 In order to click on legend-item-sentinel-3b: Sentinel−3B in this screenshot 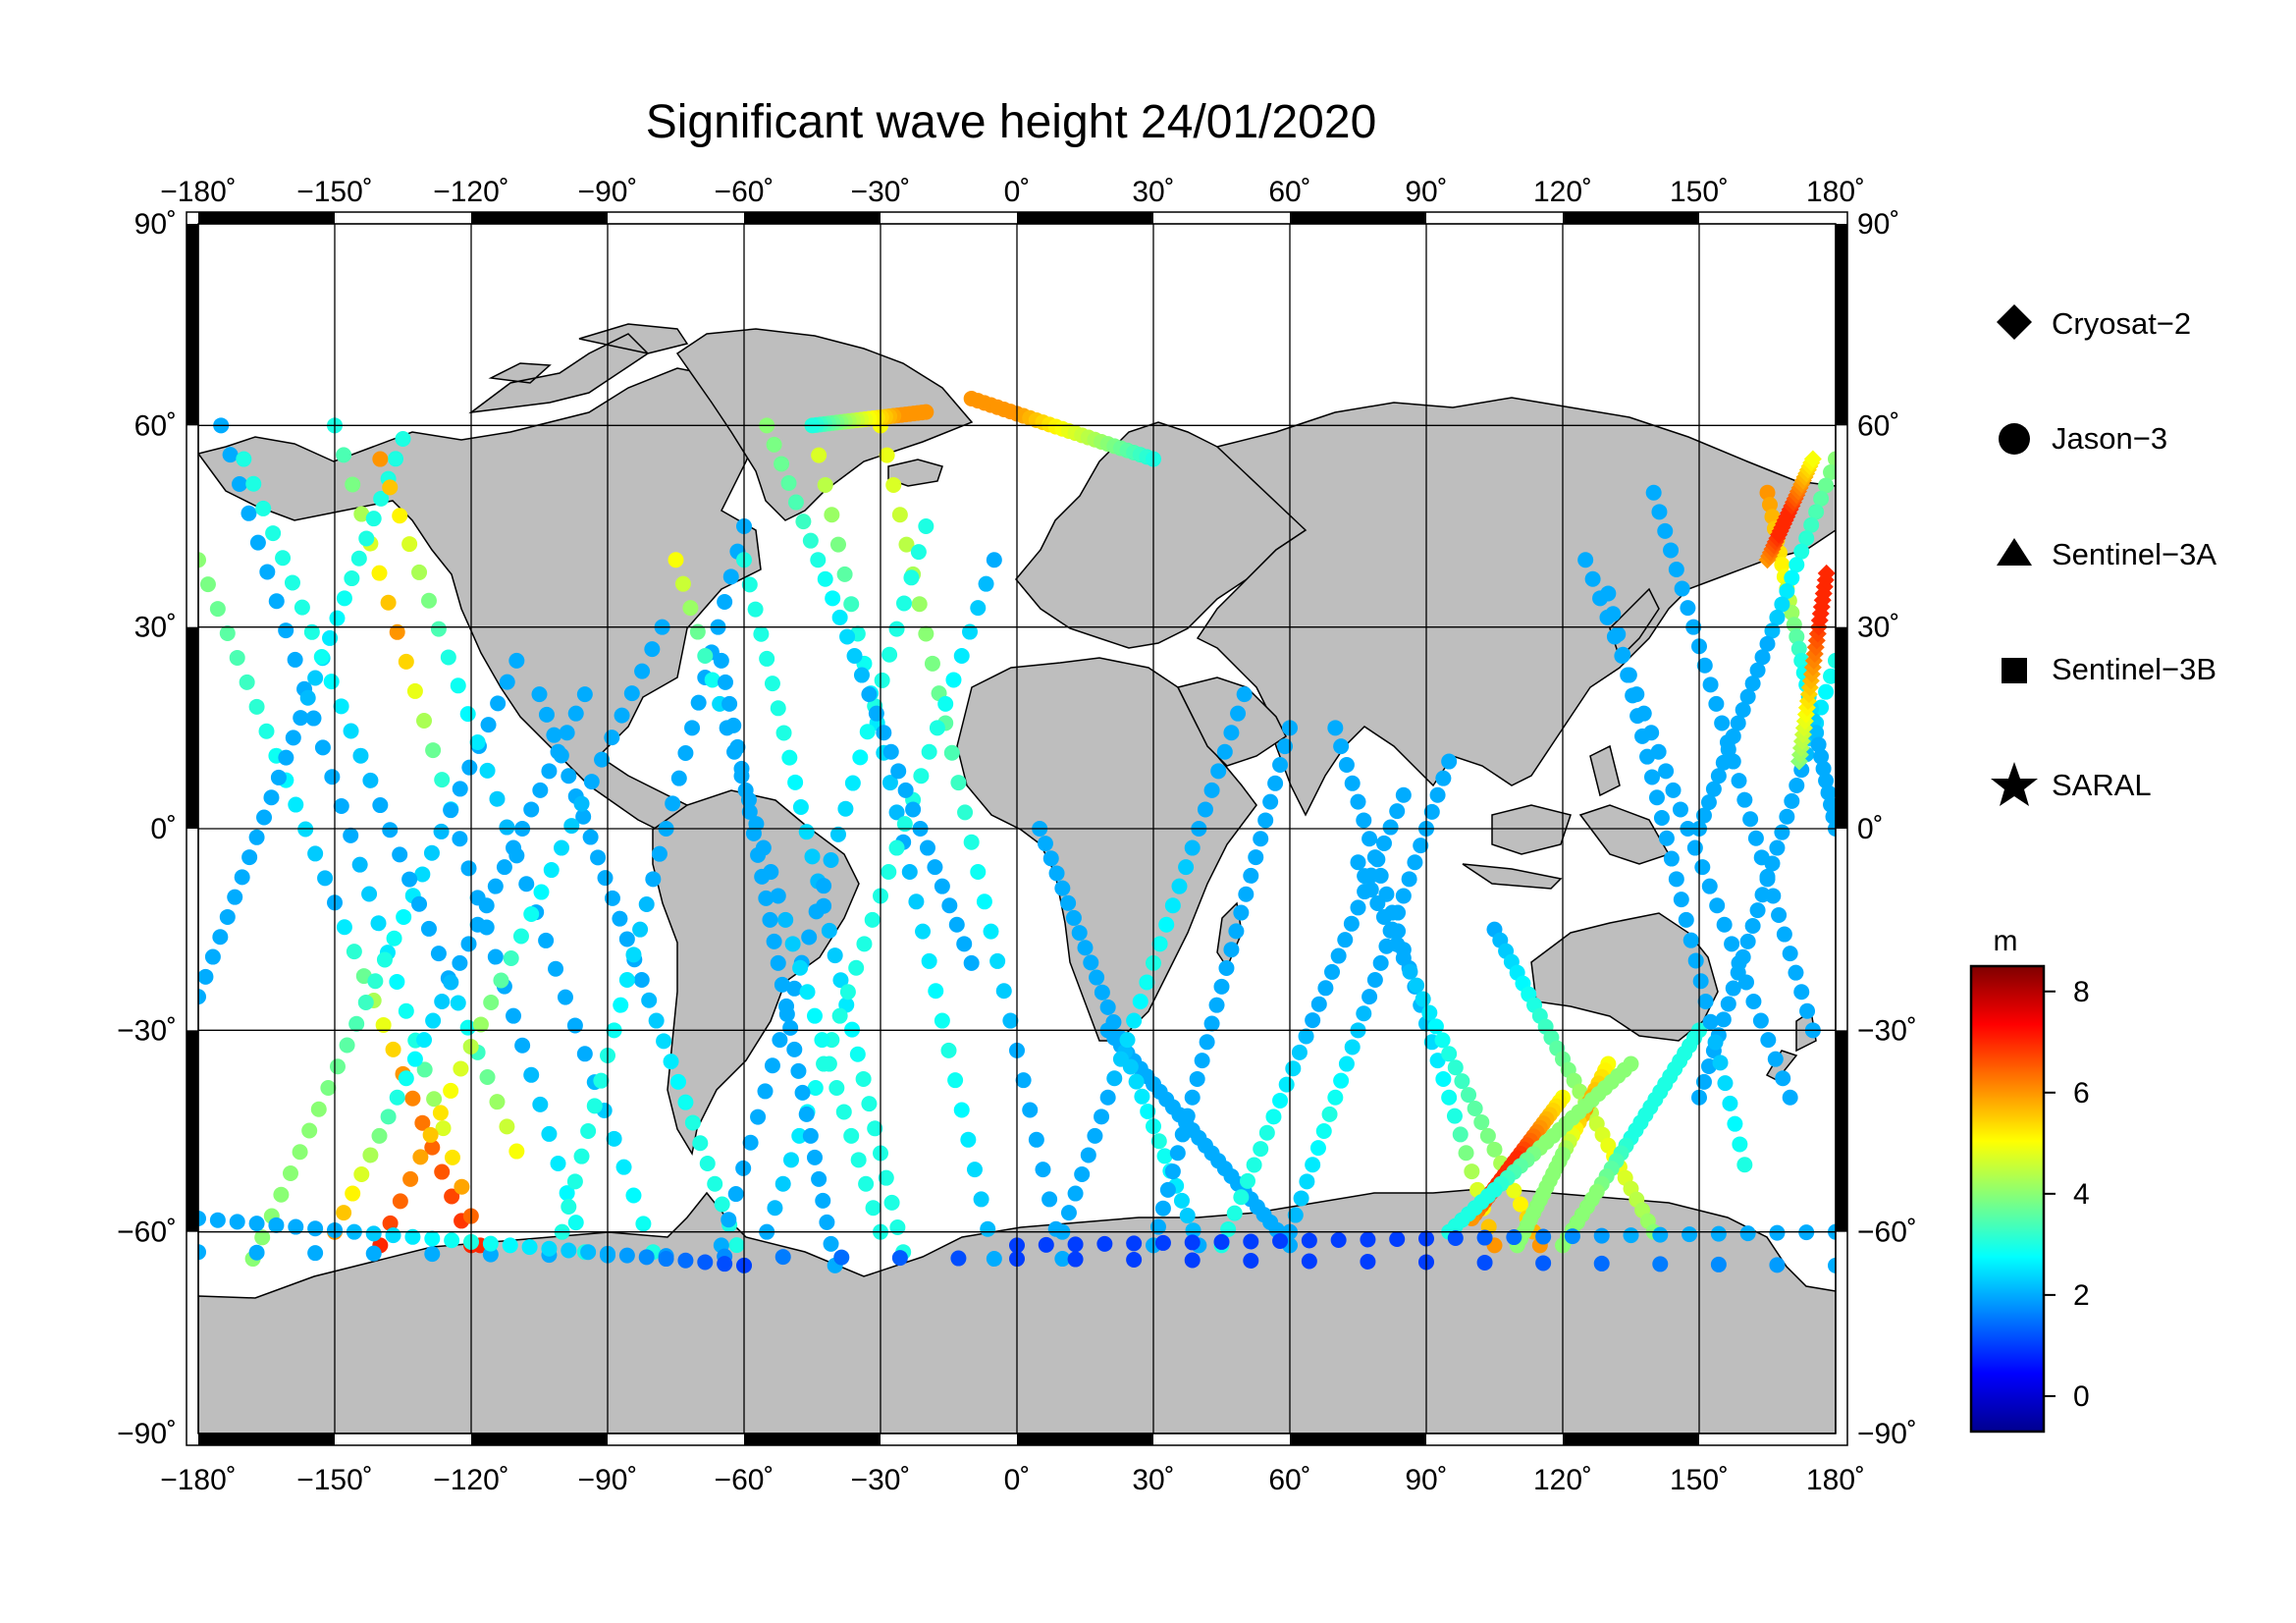, I will do `click(2109, 669)`.